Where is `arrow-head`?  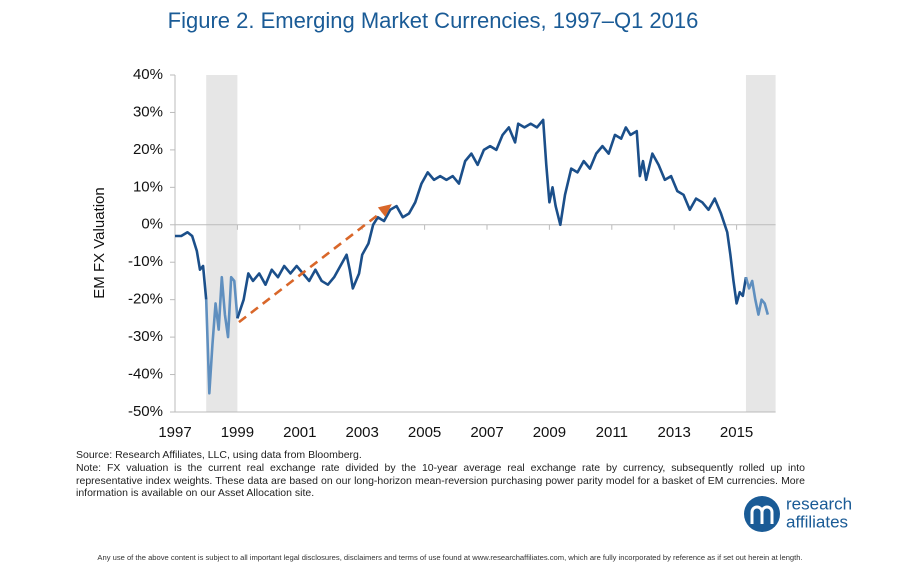 arrow-head is located at coordinates (384, 210).